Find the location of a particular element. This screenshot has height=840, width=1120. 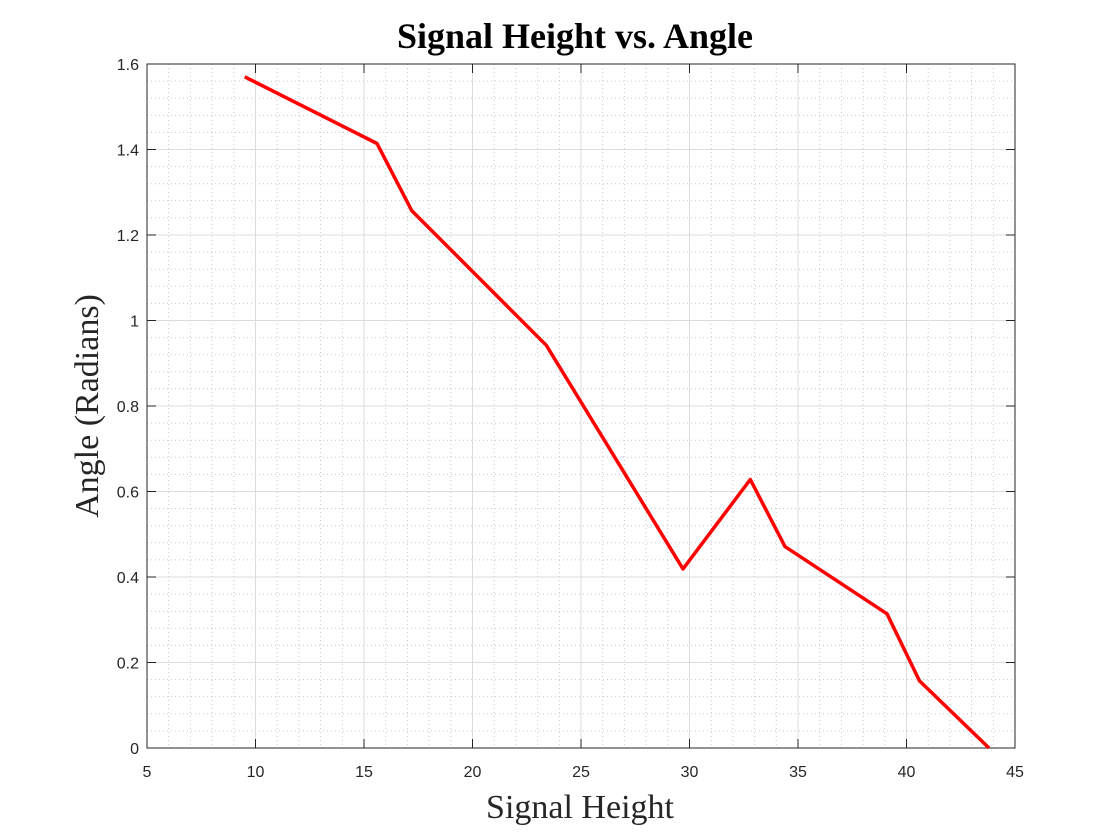

y-tick-label: 0.4 is located at coordinates (128, 578).